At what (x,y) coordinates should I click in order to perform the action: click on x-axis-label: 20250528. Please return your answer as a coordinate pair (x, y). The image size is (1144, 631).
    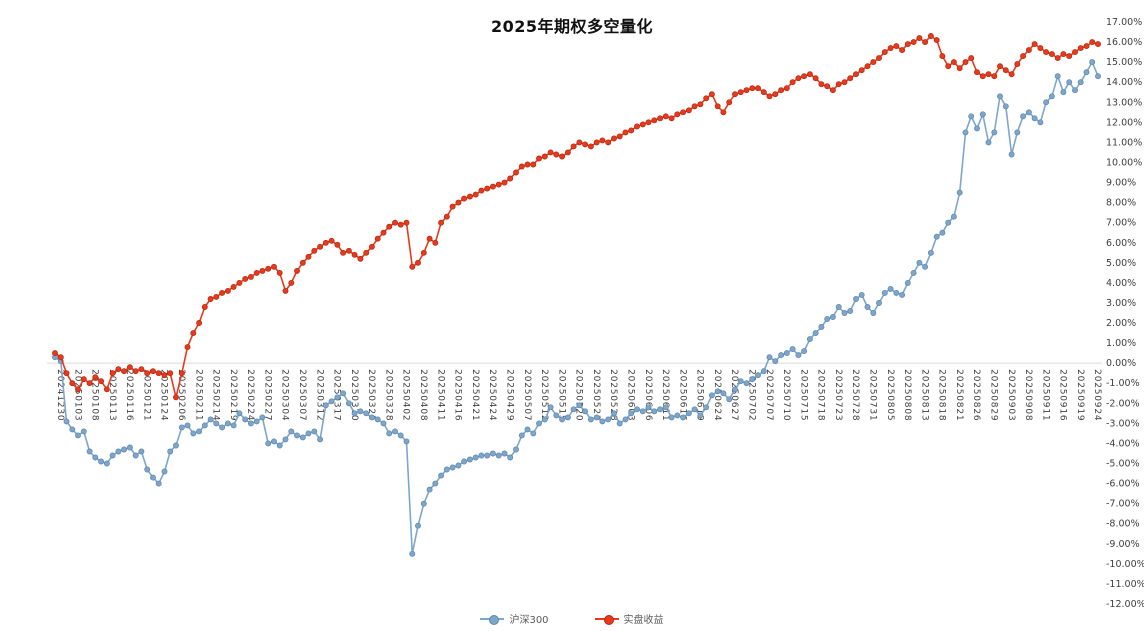
    Looking at the image, I should click on (613, 395).